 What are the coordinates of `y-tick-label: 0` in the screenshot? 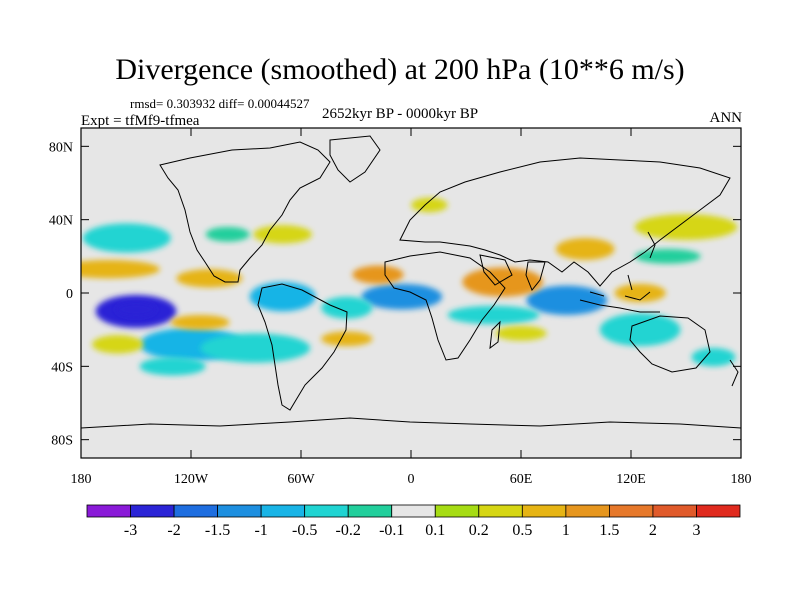 It's located at (69, 294).